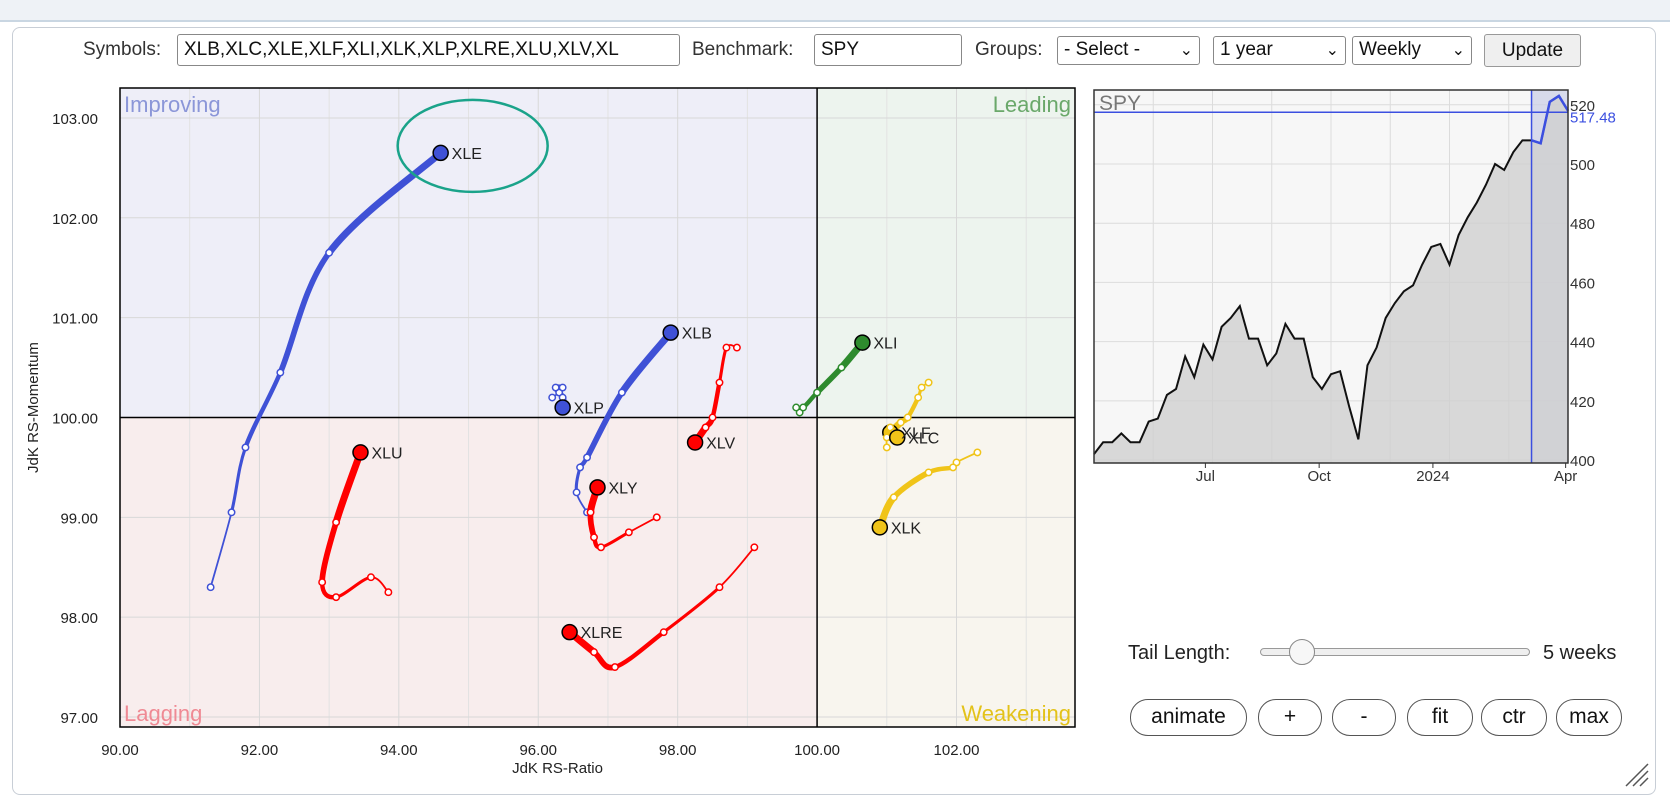 This screenshot has width=1670, height=800. I want to click on series-label: XLV, so click(720, 443).